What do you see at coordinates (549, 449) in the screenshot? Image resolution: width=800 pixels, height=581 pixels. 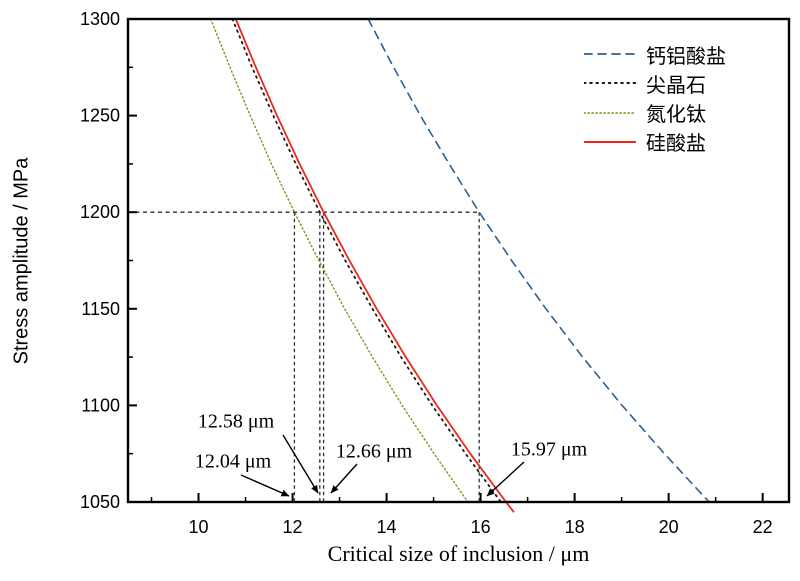 I see `annotation-label-15.97: 15.97 μm` at bounding box center [549, 449].